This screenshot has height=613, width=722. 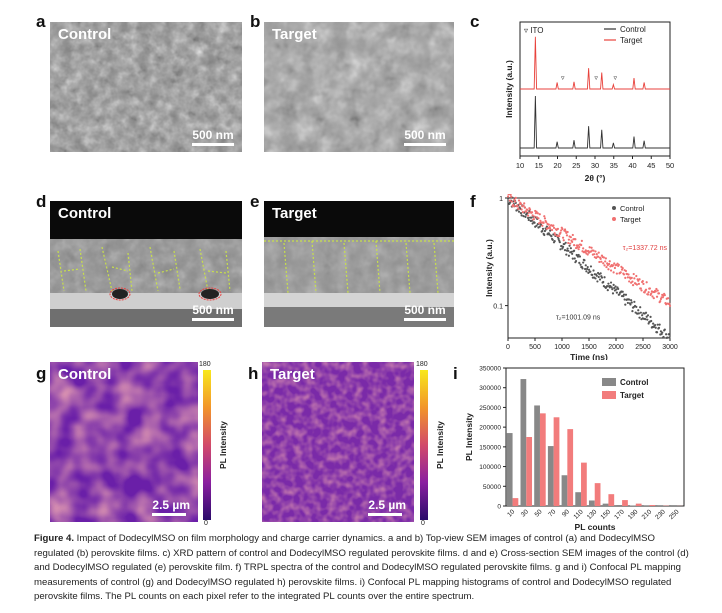 What do you see at coordinates (294, 213) in the screenshot?
I see `sem-title: Target` at bounding box center [294, 213].